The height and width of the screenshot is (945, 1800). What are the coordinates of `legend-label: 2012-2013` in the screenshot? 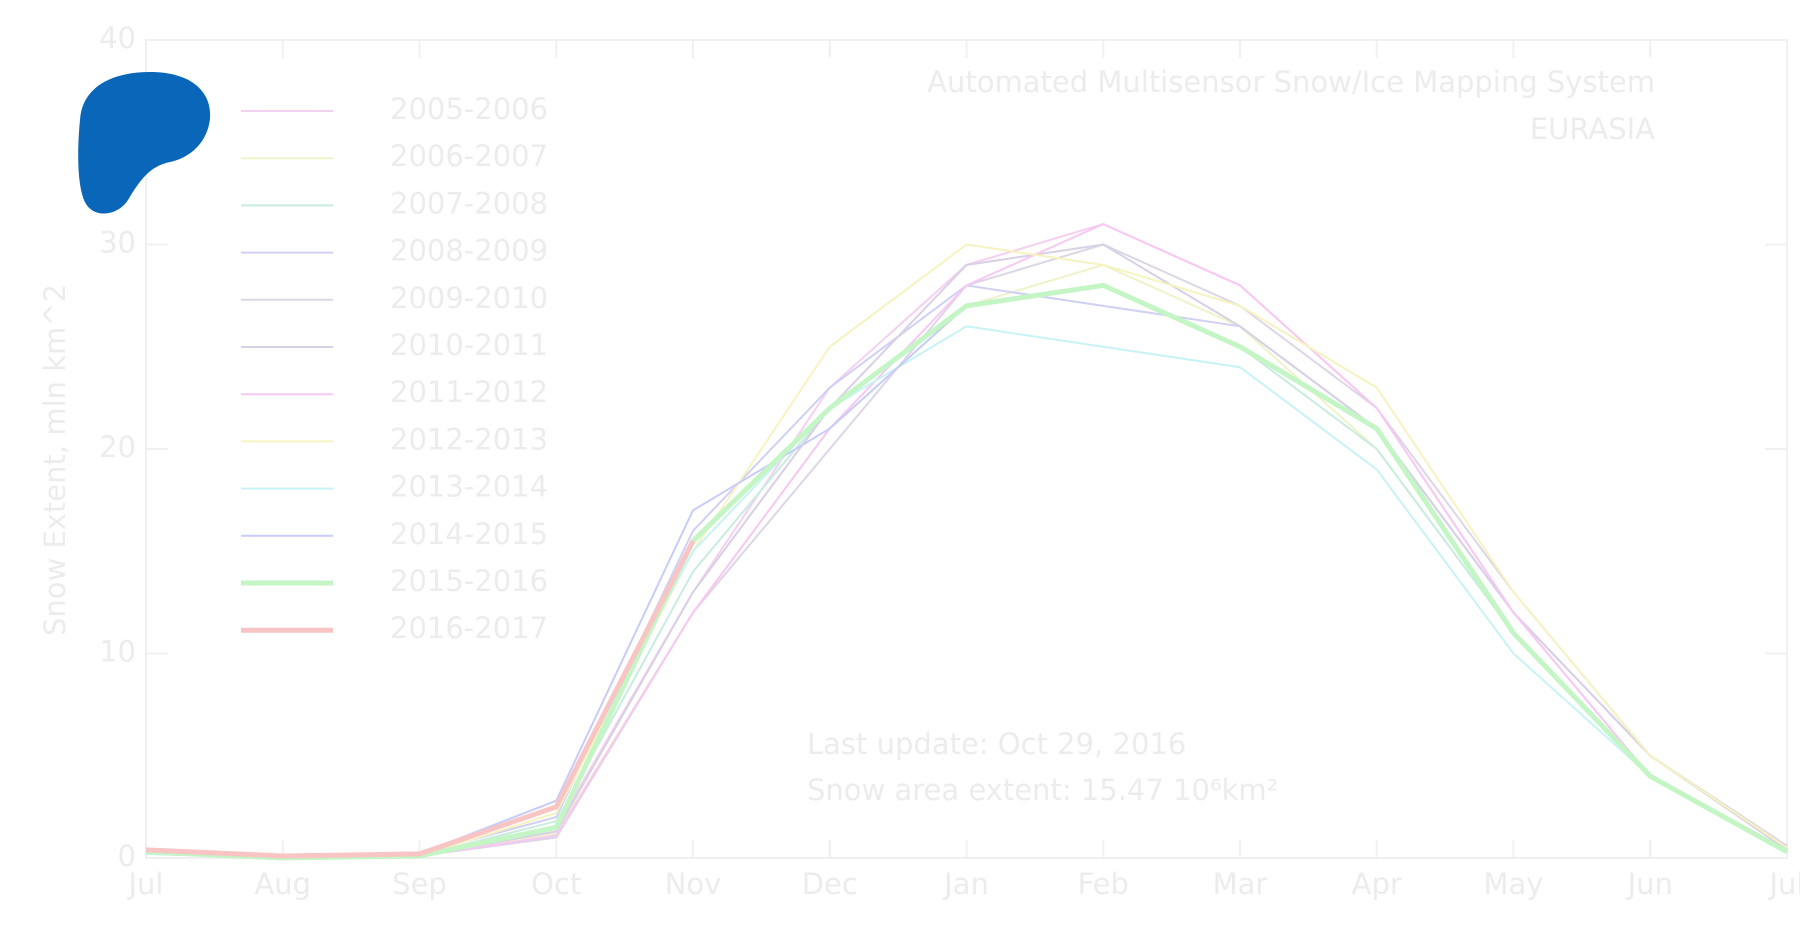 It's located at (469, 439).